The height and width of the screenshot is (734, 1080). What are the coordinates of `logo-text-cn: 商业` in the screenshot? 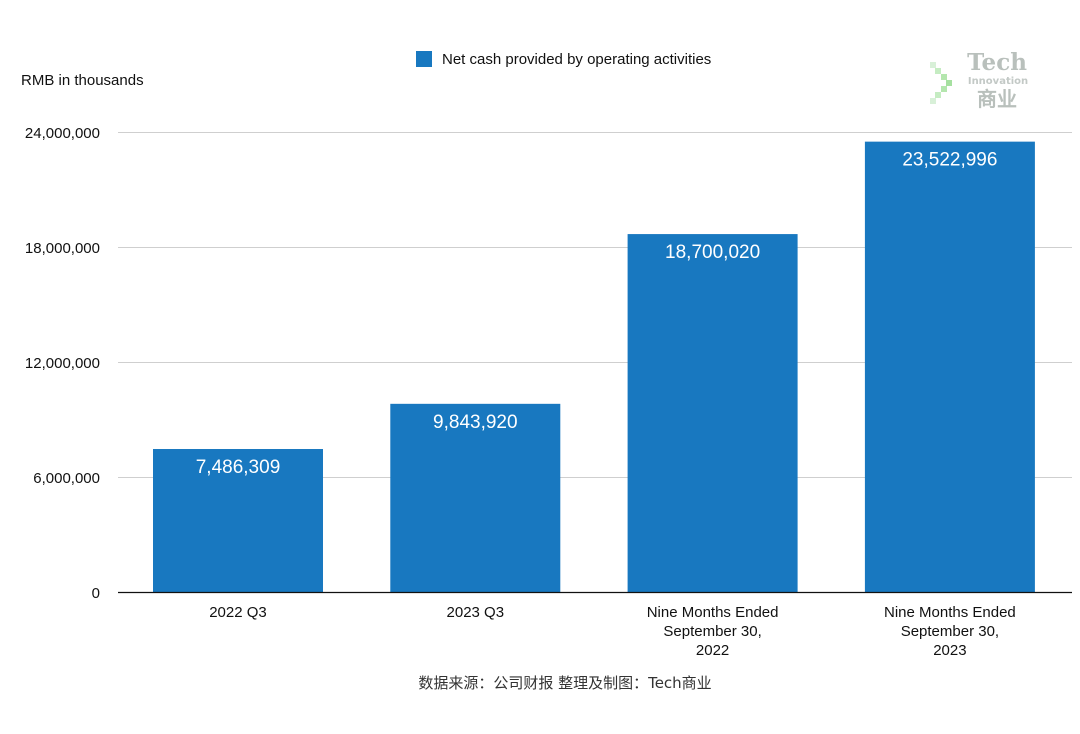 It's located at (997, 99).